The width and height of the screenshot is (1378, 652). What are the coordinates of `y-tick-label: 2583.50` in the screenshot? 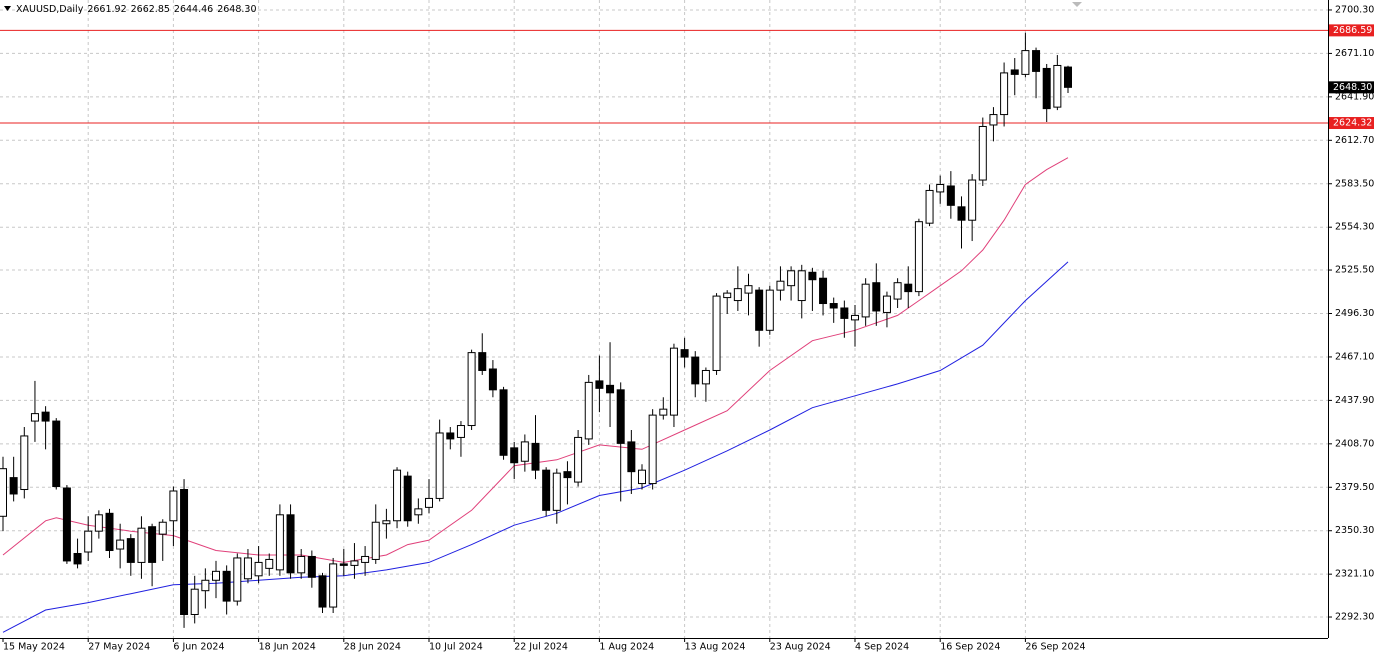 It's located at (1354, 183).